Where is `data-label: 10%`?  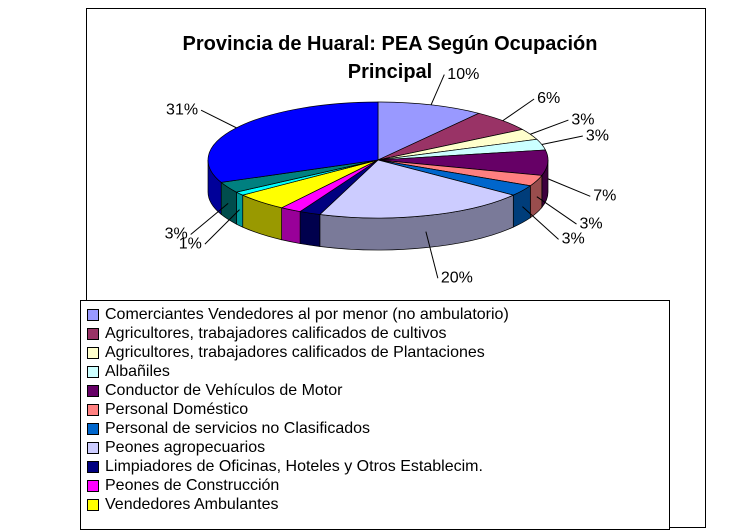 data-label: 10% is located at coordinates (463, 74).